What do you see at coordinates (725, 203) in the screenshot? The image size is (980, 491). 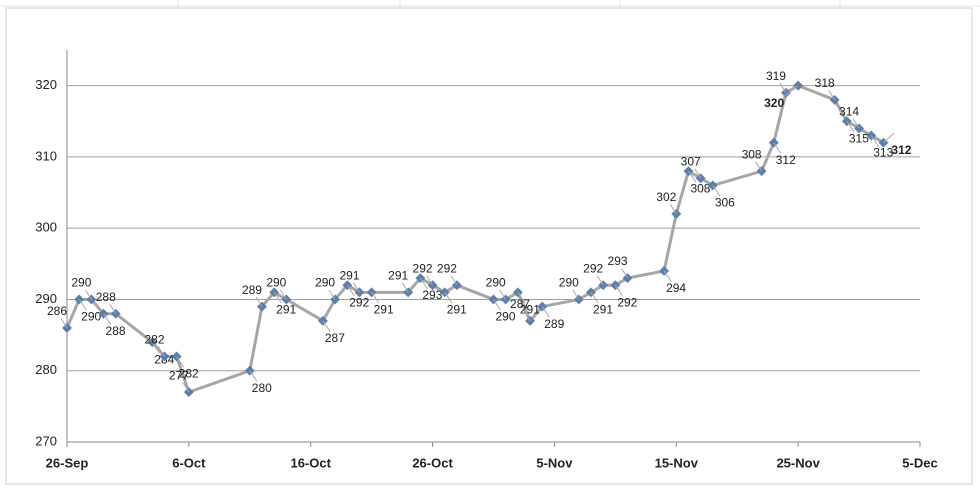 I see `data-label: 306` at bounding box center [725, 203].